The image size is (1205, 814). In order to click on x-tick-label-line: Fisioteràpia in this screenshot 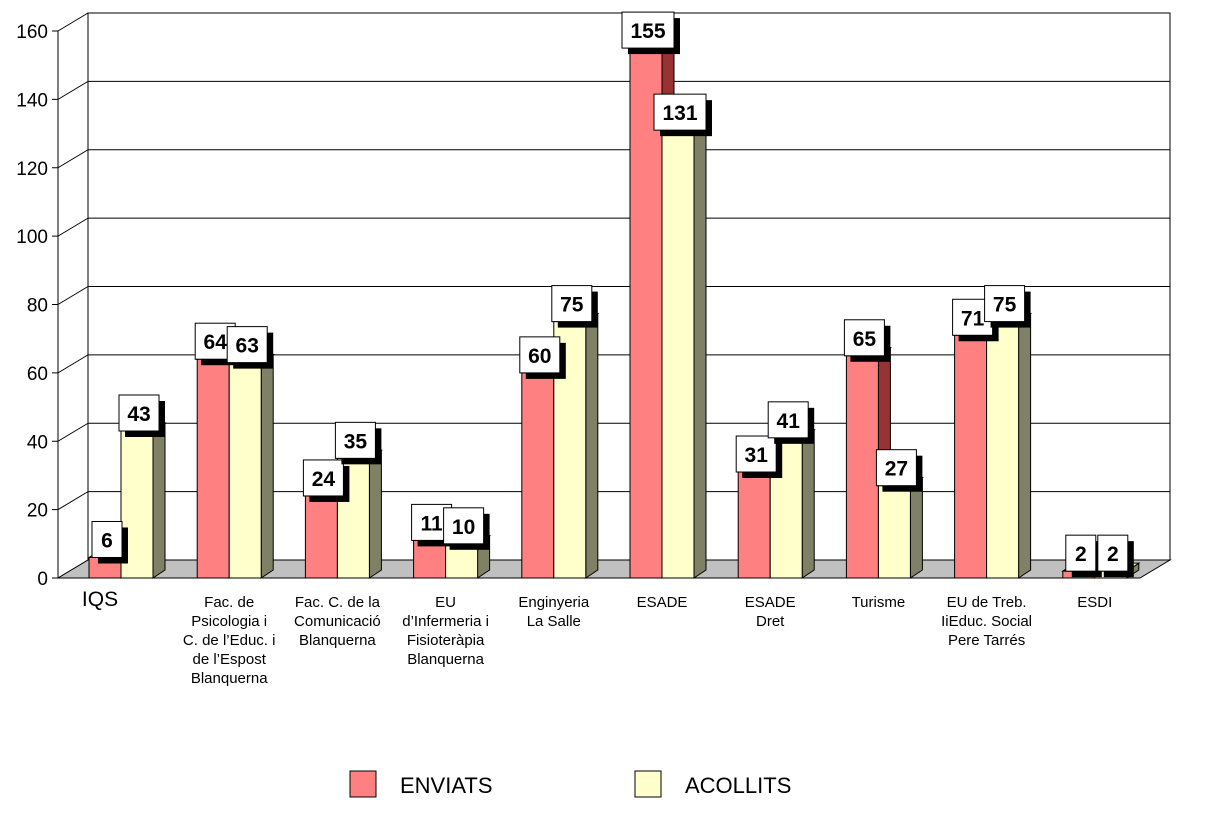, I will do `click(446, 640)`.